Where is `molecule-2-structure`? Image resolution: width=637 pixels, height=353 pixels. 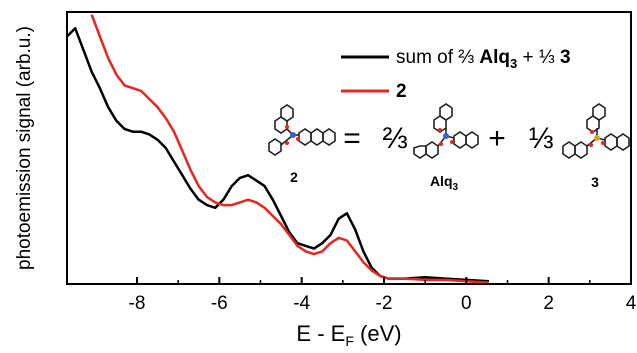
molecule-2-structure is located at coordinates (302, 130).